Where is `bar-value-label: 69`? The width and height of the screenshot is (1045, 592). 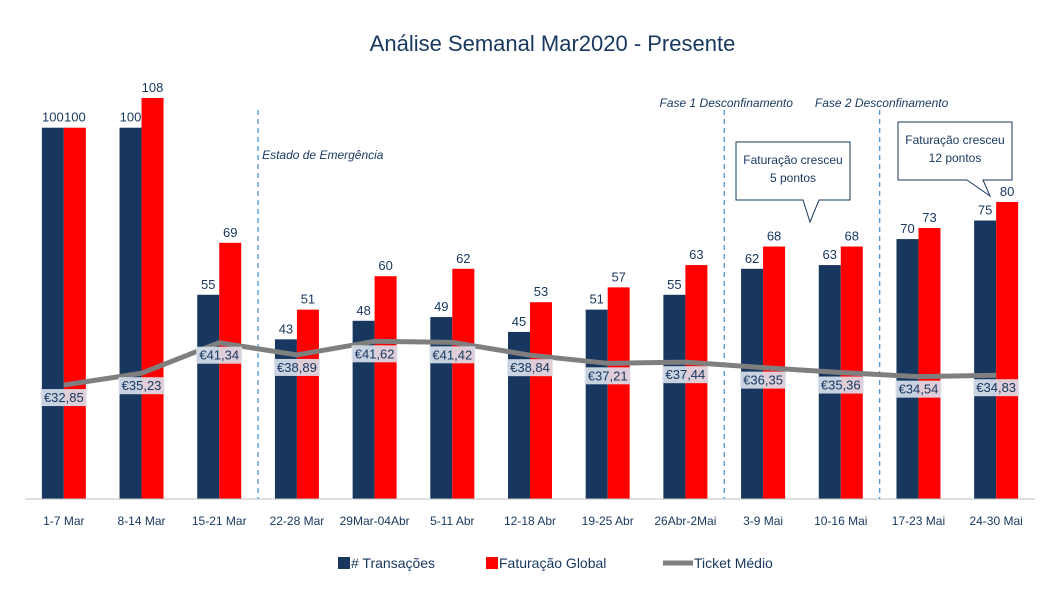 bar-value-label: 69 is located at coordinates (230, 232).